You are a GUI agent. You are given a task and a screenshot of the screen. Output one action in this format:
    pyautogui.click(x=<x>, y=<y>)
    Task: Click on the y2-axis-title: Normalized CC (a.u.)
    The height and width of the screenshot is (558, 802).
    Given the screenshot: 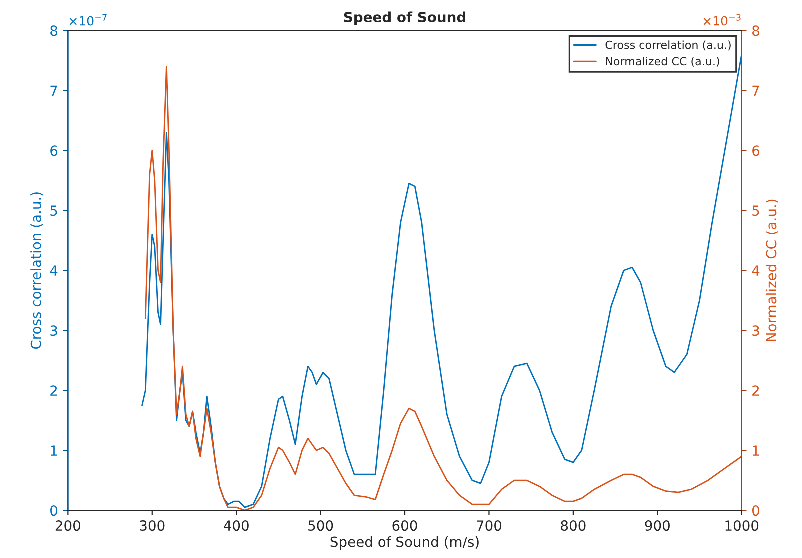 What is the action you would take?
    pyautogui.click(x=772, y=271)
    